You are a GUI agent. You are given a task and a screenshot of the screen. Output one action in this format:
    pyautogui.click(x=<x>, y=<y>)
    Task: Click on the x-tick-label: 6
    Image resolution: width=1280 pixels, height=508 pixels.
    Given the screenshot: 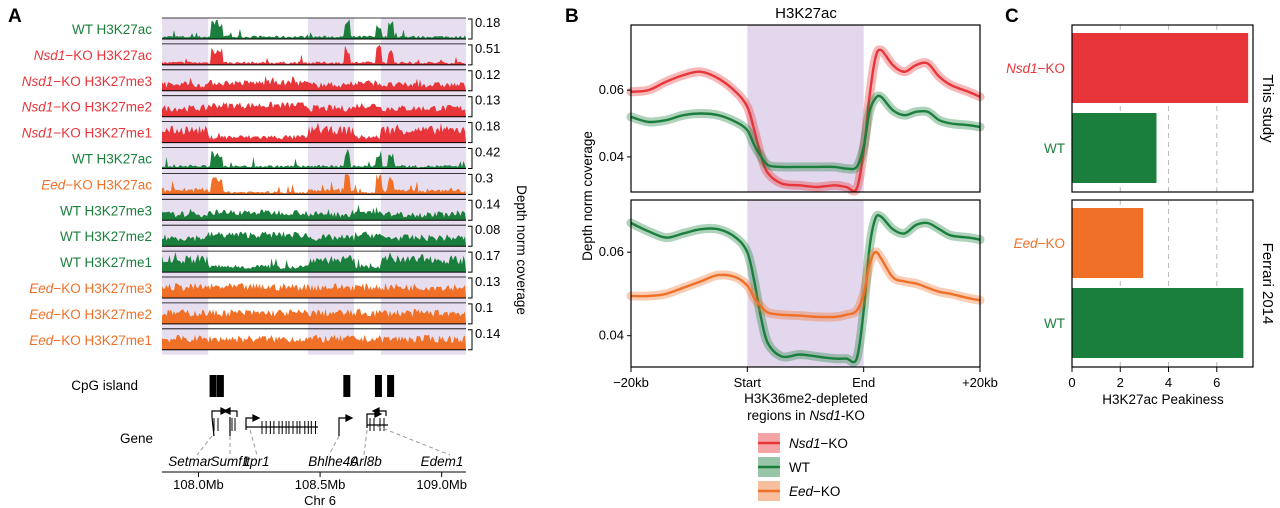 What is the action you would take?
    pyautogui.click(x=1216, y=382)
    